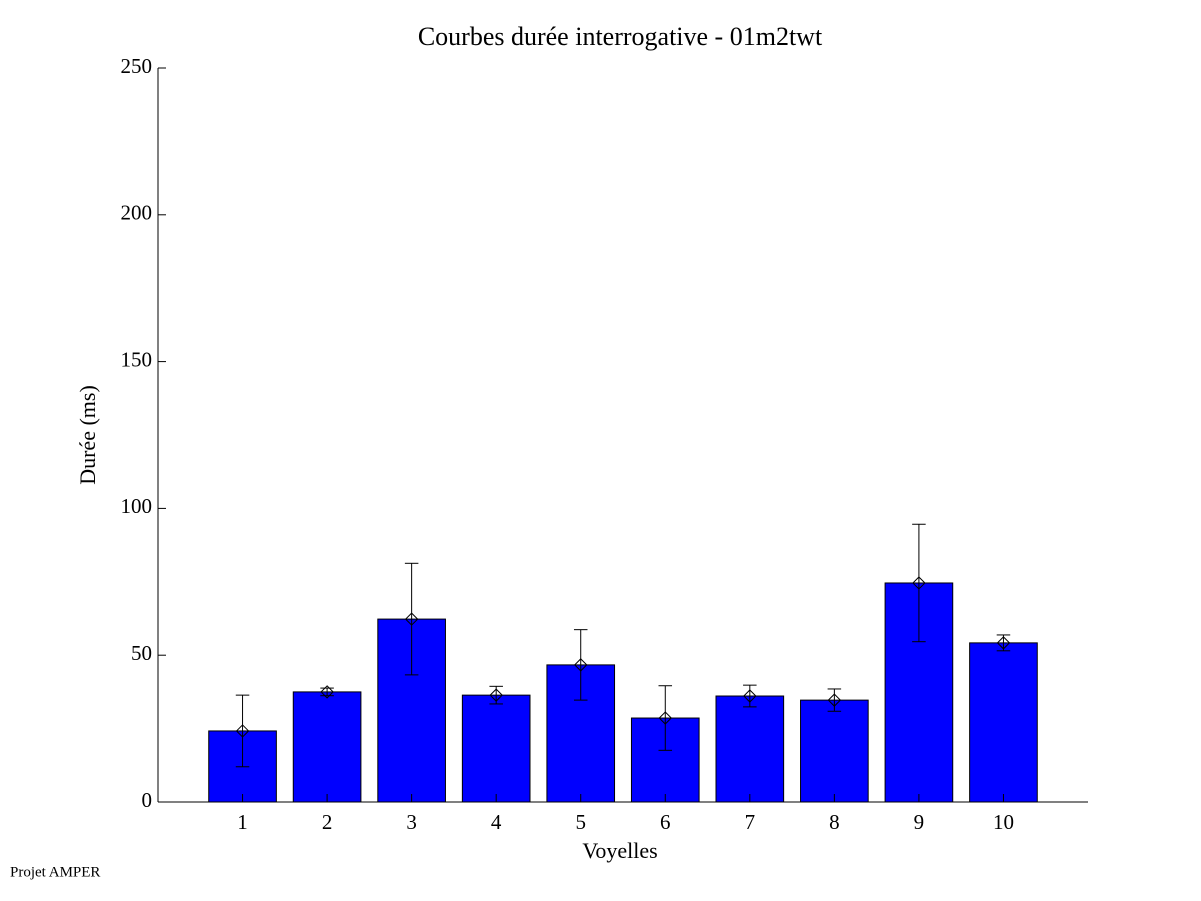 Image resolution: width=1201 pixels, height=901 pixels. Describe the element at coordinates (834, 822) in the screenshot. I see `x-tick-label: 8` at that location.